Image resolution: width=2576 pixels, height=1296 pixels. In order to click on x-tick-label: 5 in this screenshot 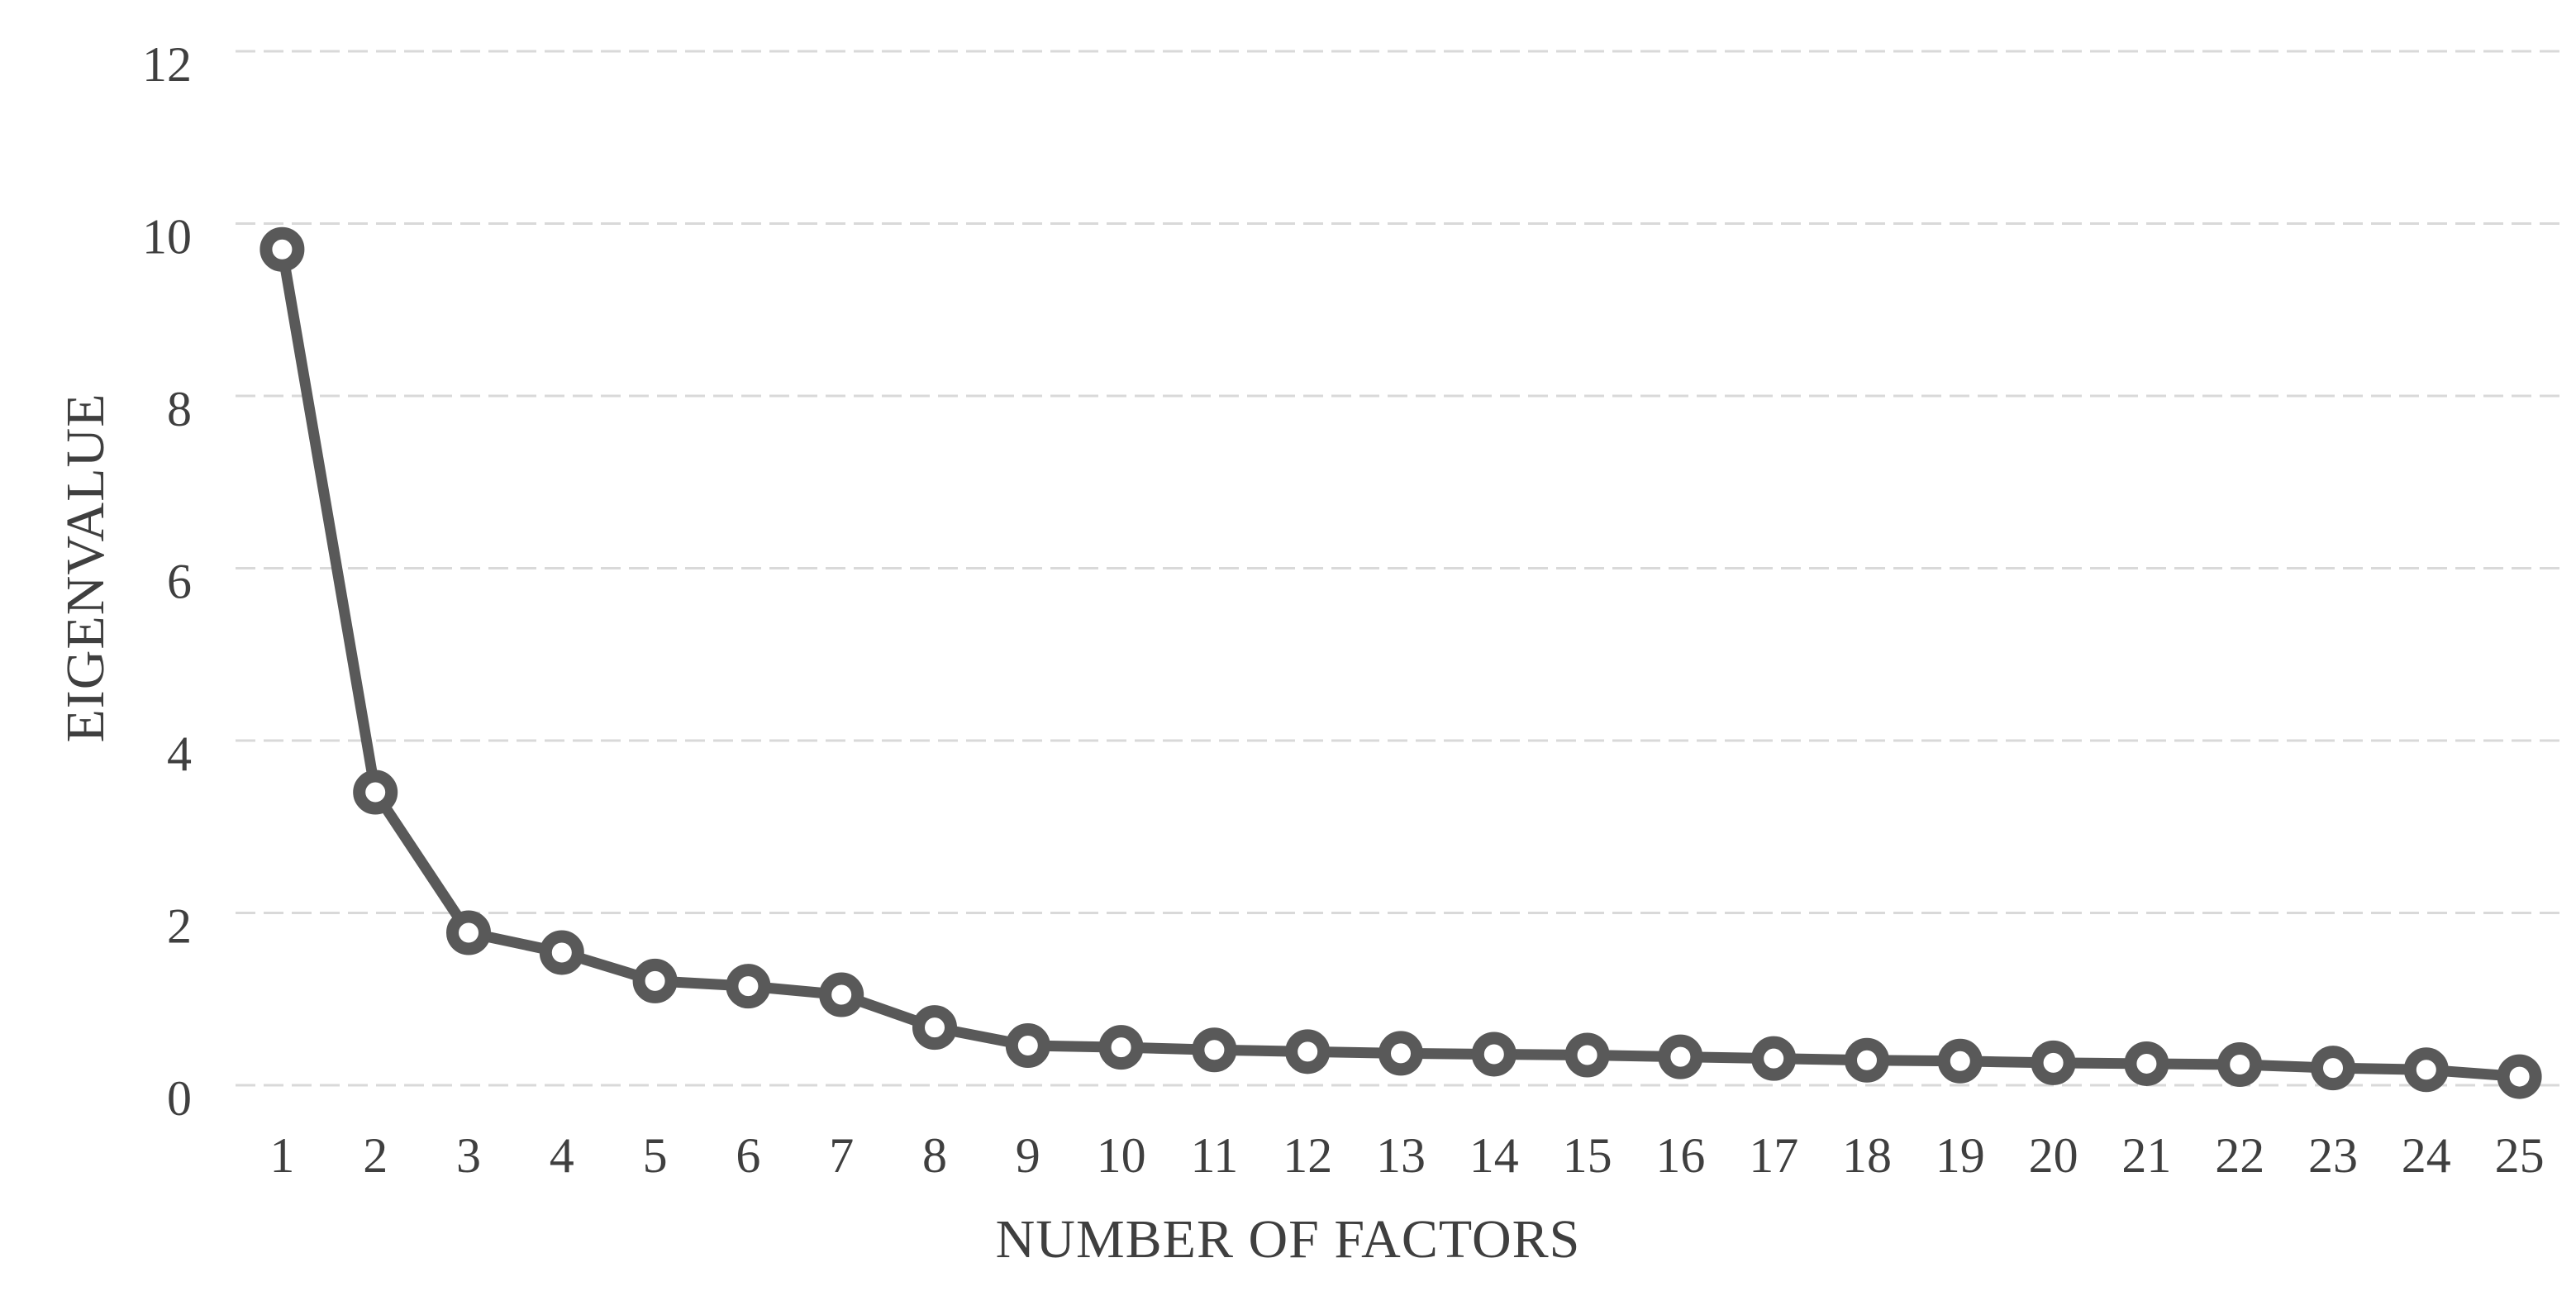, I will do `click(656, 1156)`.